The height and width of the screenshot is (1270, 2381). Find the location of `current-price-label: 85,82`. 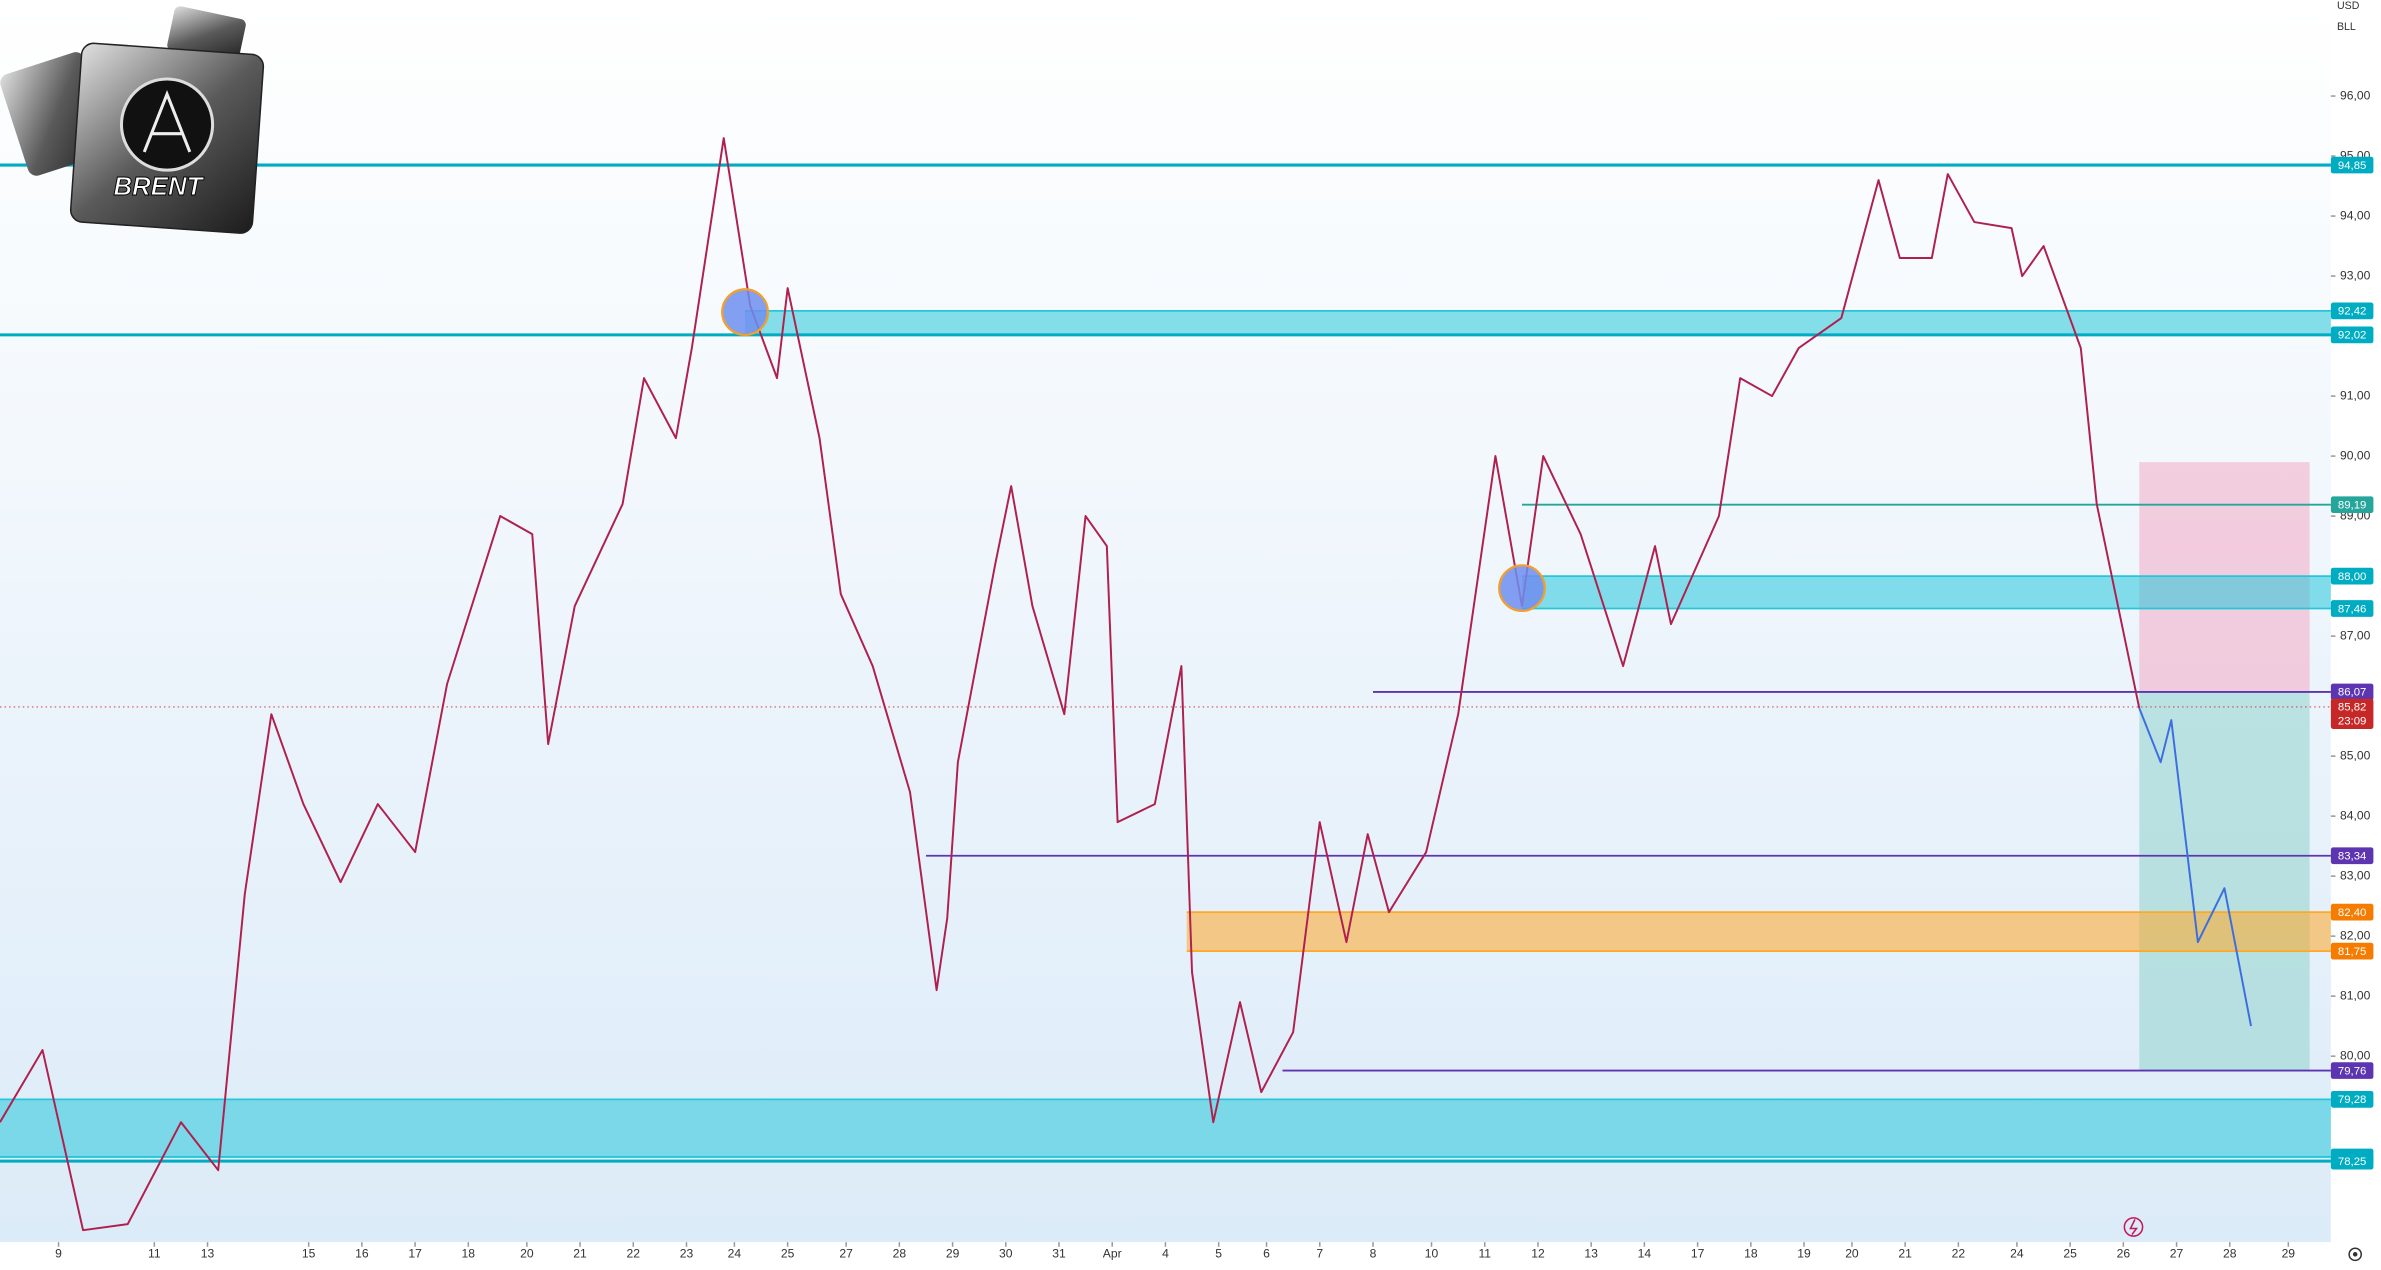

current-price-label: 85,82 is located at coordinates (2352, 708).